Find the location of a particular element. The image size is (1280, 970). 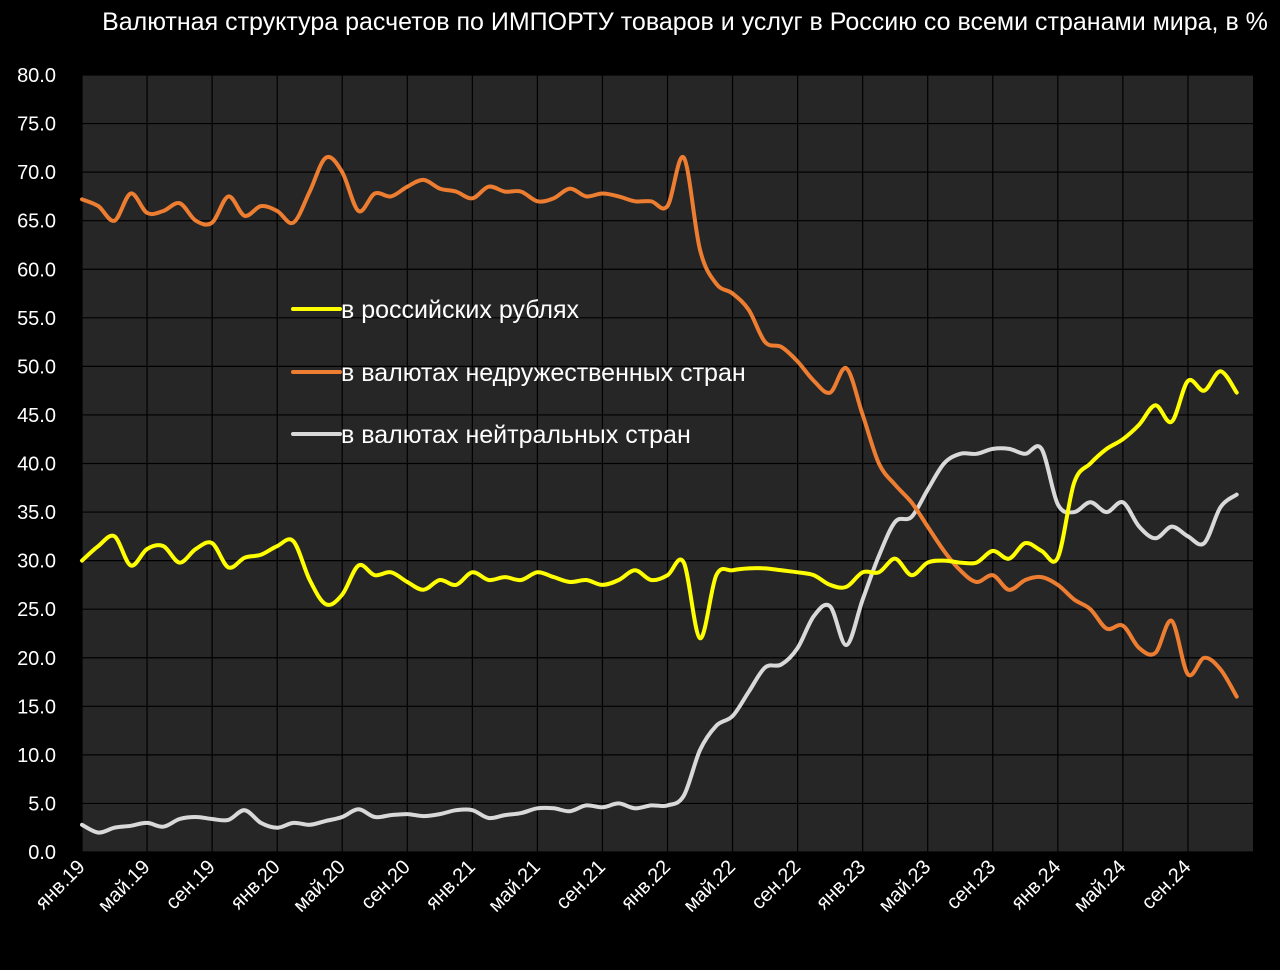

y-tick-label: 0.0 is located at coordinates (42, 853).